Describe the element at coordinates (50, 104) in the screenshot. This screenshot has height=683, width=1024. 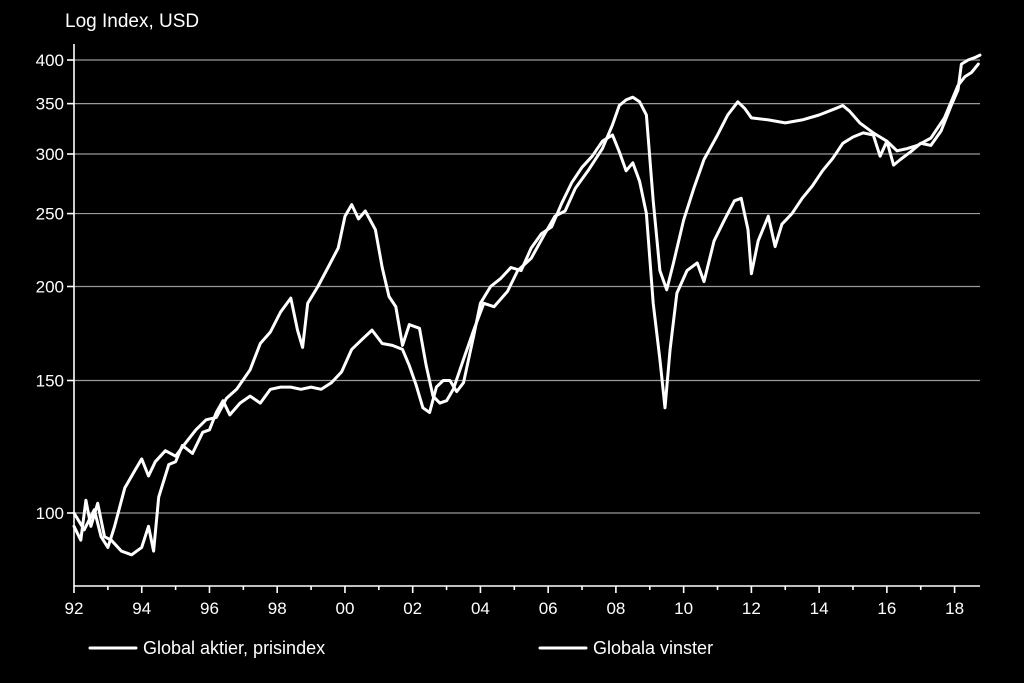
I see `y-tick-label: 350` at that location.